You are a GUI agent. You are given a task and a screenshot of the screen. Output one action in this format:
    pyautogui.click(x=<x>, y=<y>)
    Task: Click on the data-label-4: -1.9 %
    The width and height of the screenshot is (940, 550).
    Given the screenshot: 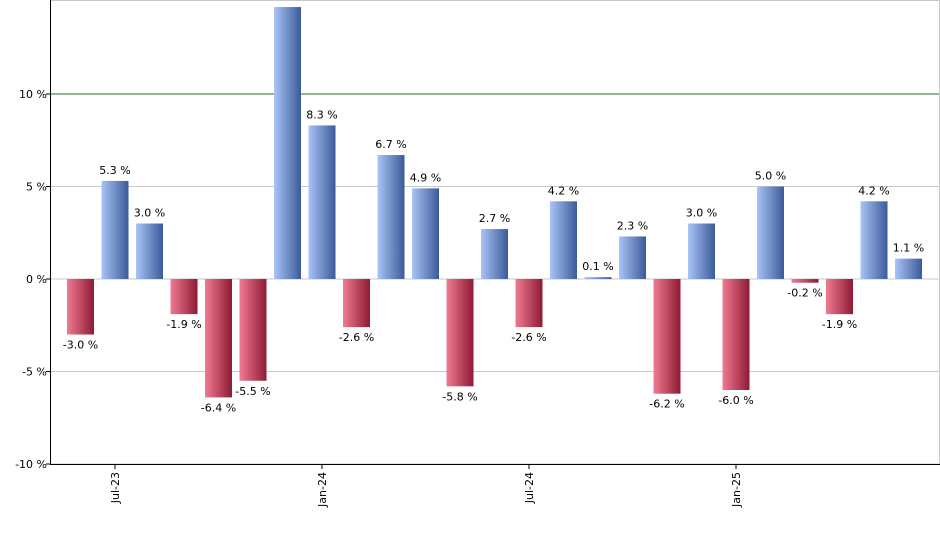 What is the action you would take?
    pyautogui.click(x=183, y=324)
    